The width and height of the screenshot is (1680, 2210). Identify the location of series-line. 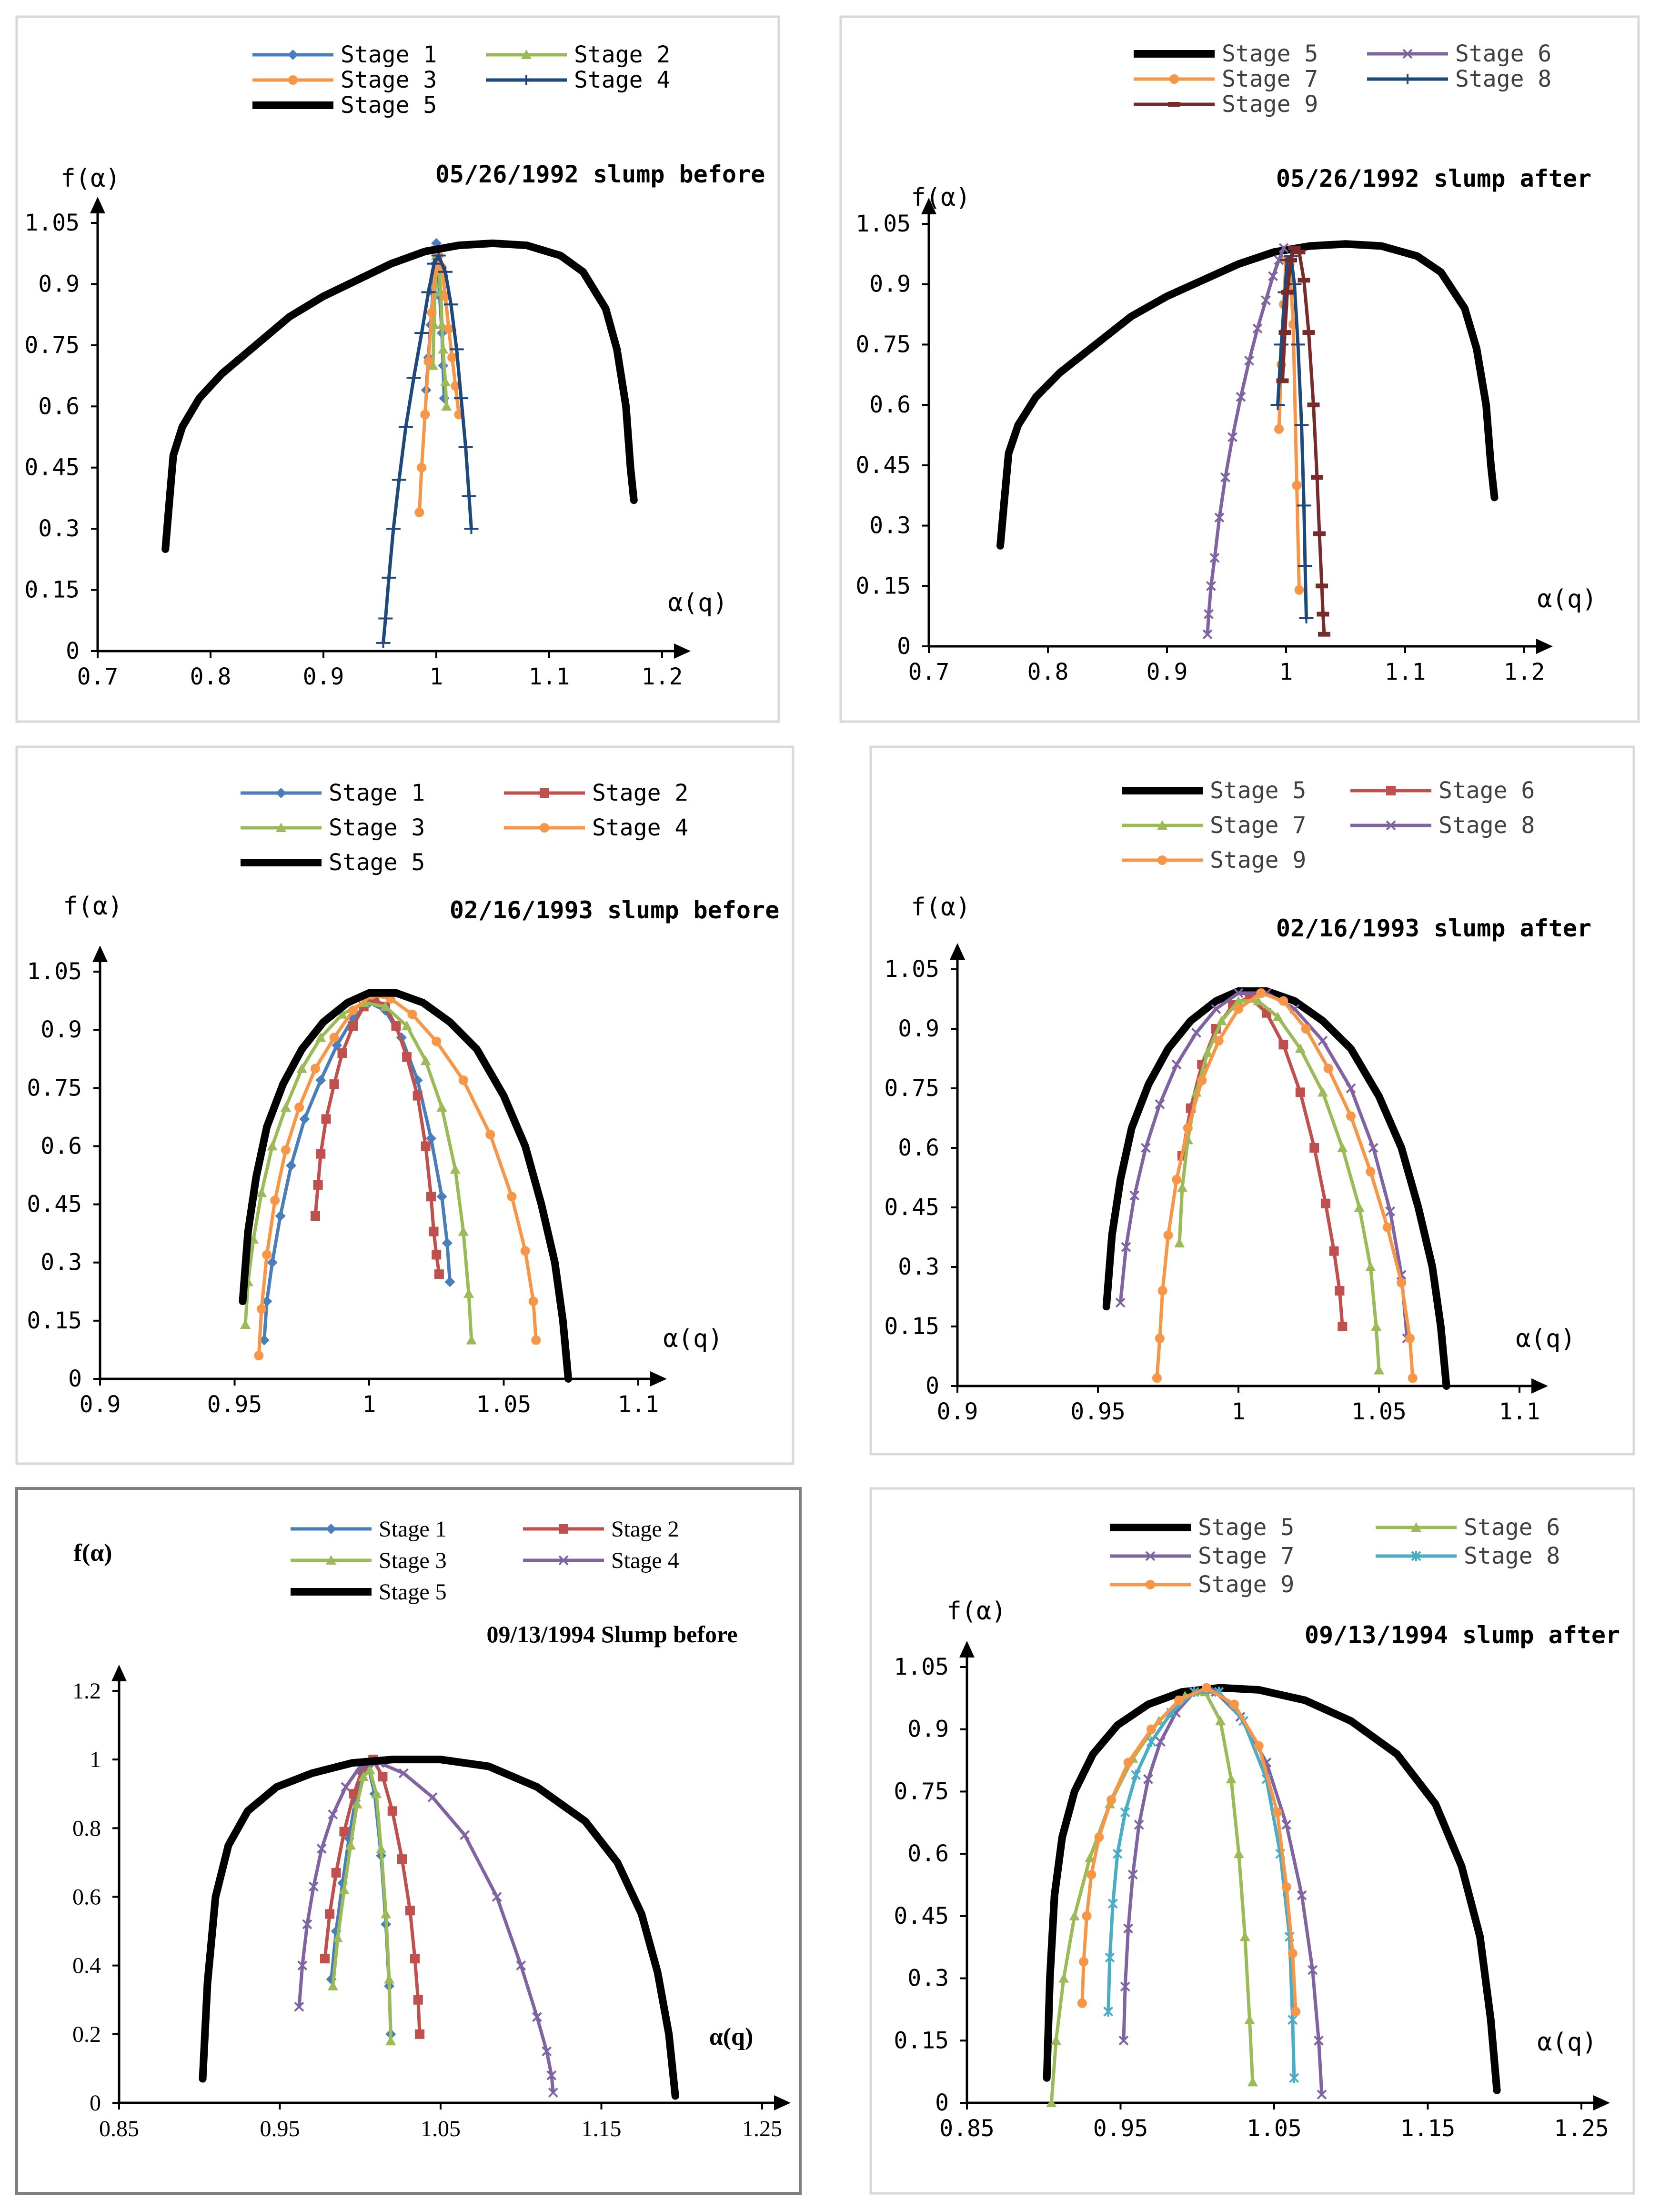
(372, 1897).